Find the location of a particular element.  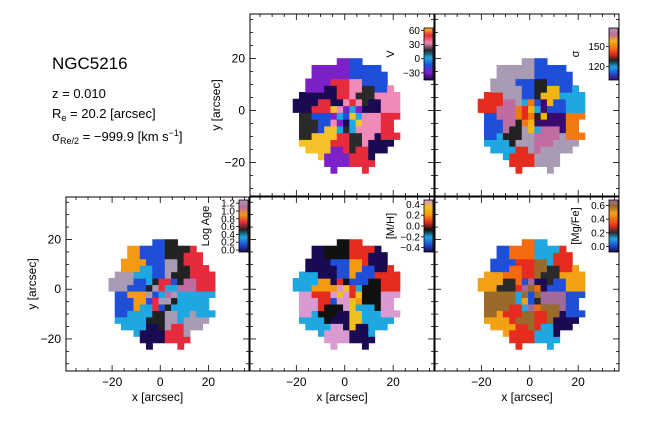

colorbar-fill is located at coordinates (613, 54).